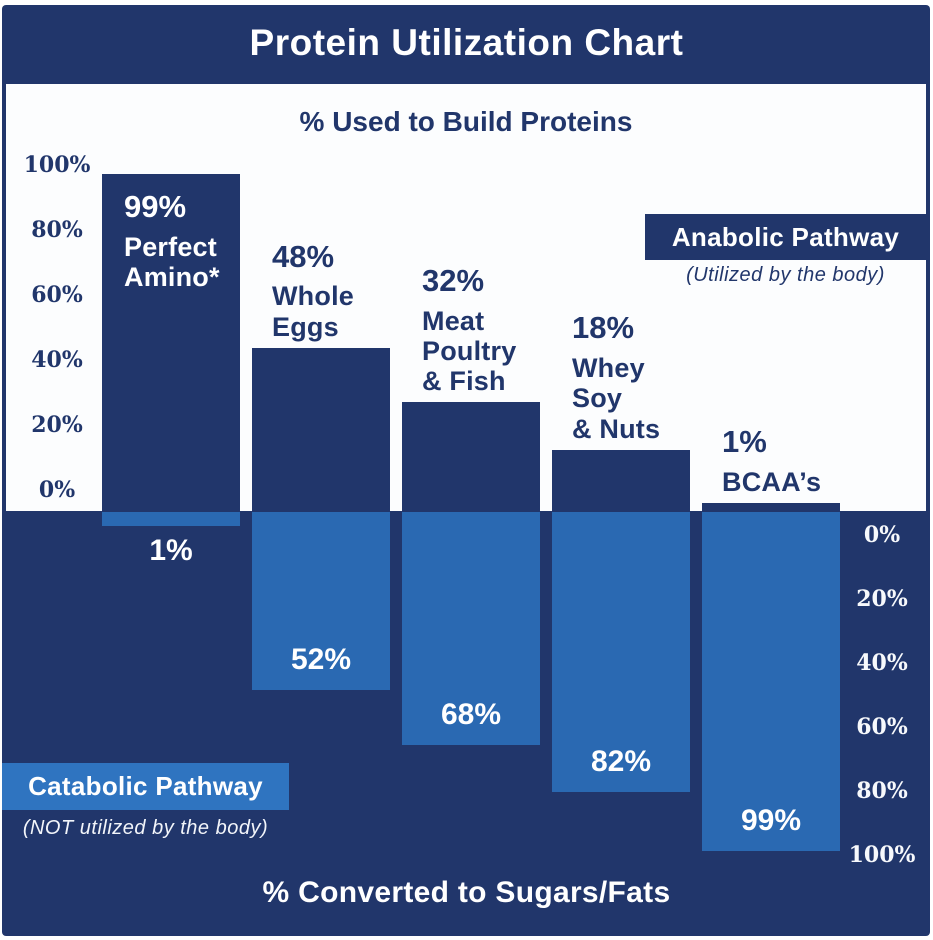 This screenshot has width=933, height=940. Describe the element at coordinates (57, 360) in the screenshot. I see `anabolic-axis-tick: 40%` at that location.